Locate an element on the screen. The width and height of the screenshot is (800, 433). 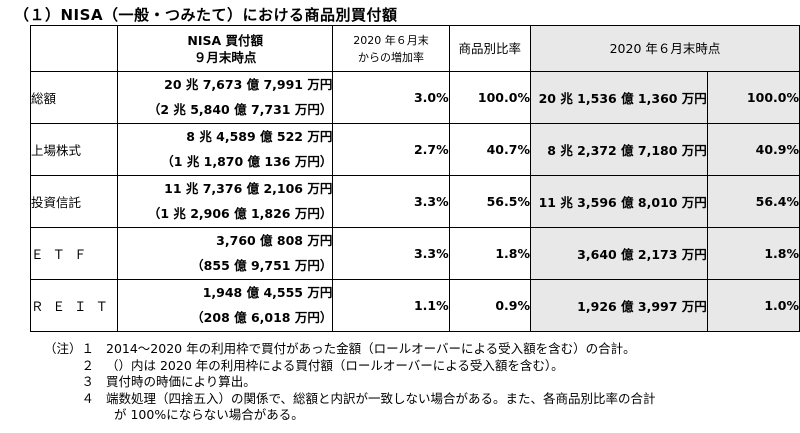
sub-amount-cell: （1 兆 2,906 億 1,826 万円） is located at coordinates (225, 214).